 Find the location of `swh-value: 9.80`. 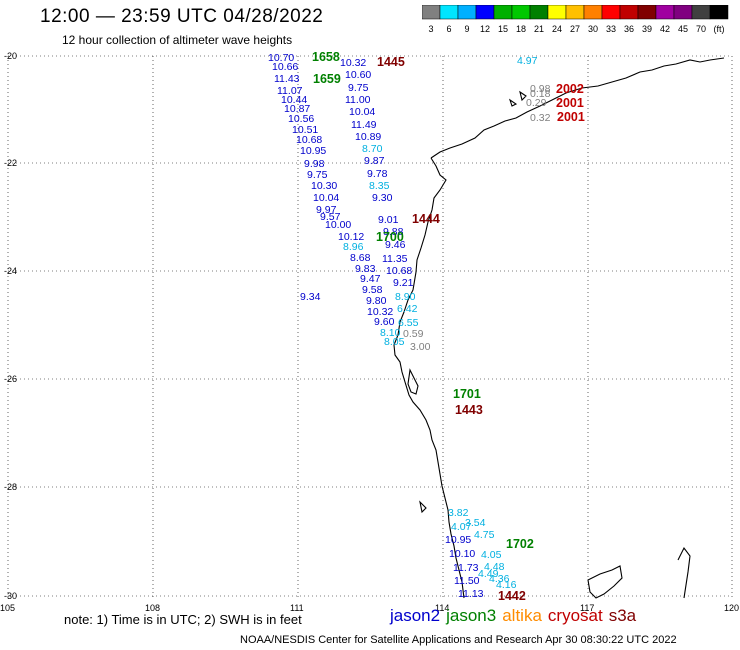

swh-value: 9.80 is located at coordinates (376, 301).